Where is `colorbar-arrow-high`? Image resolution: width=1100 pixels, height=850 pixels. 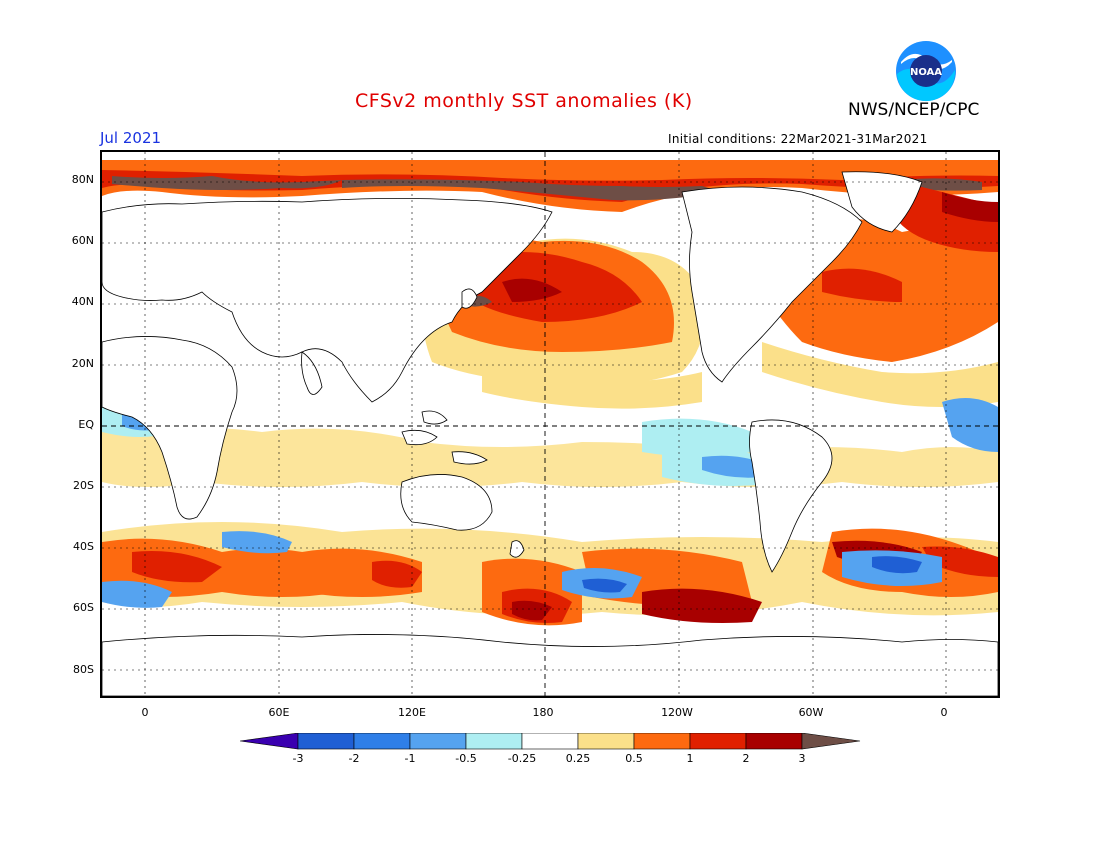 colorbar-arrow-high is located at coordinates (831, 741).